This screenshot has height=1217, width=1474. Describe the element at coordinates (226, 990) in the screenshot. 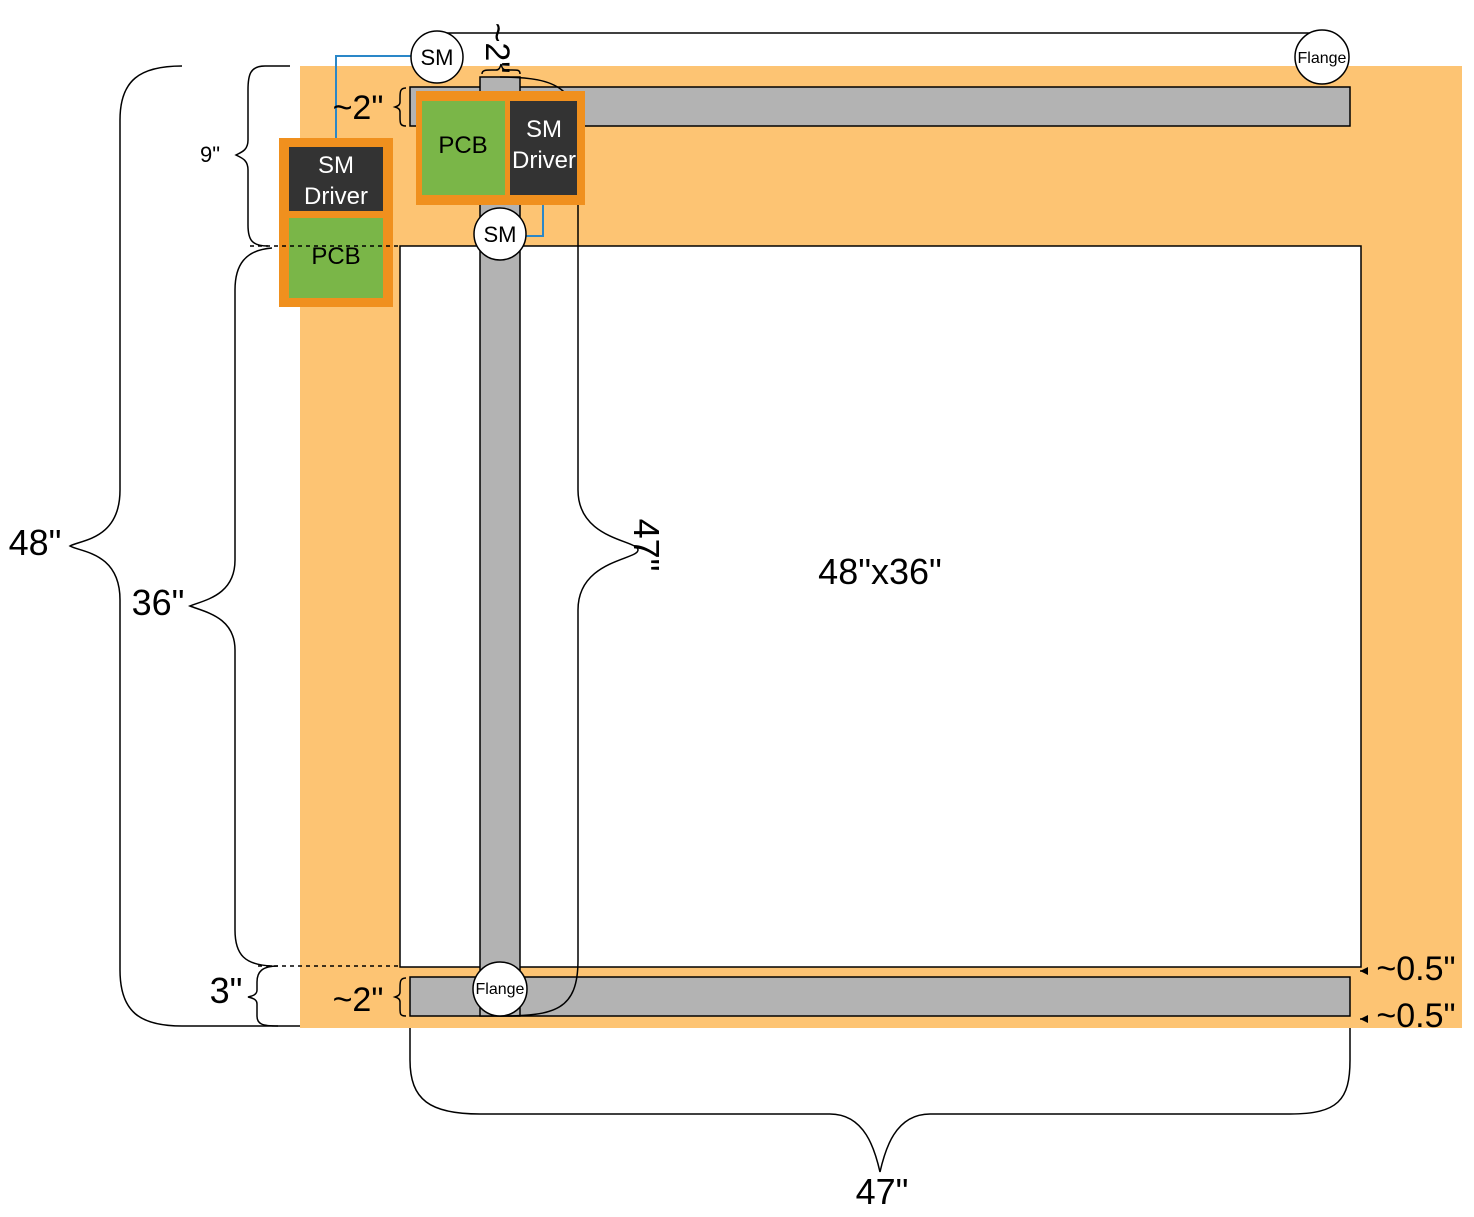

I see `dim-bottom-margin: 3"` at that location.